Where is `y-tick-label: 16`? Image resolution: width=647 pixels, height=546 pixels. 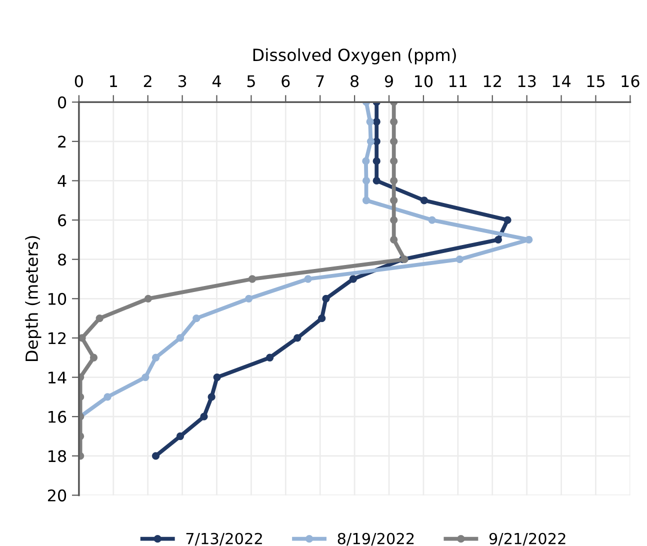
y-tick-label: 16 is located at coordinates (57, 416).